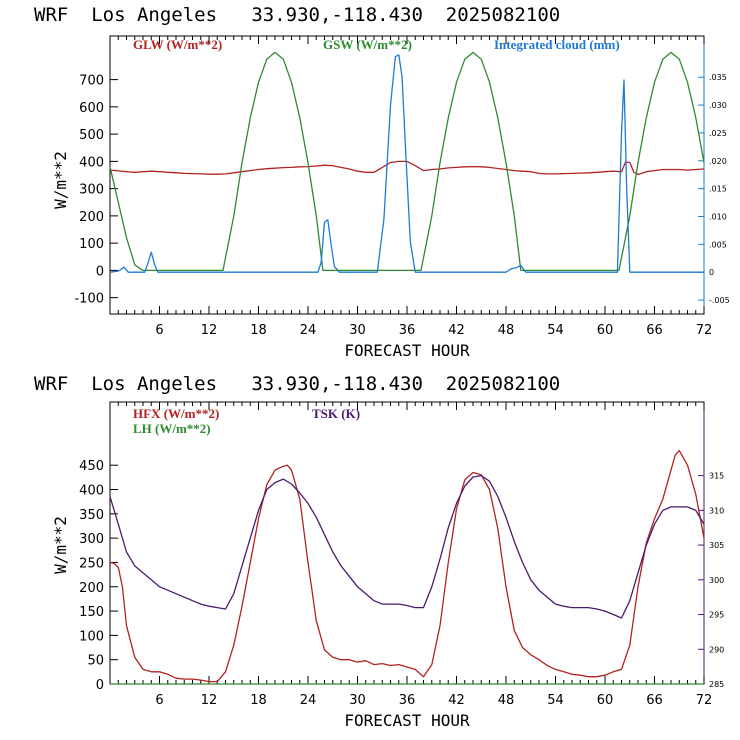  What do you see at coordinates (711, 272) in the screenshot?
I see `y2-tick-label: 0` at bounding box center [711, 272].